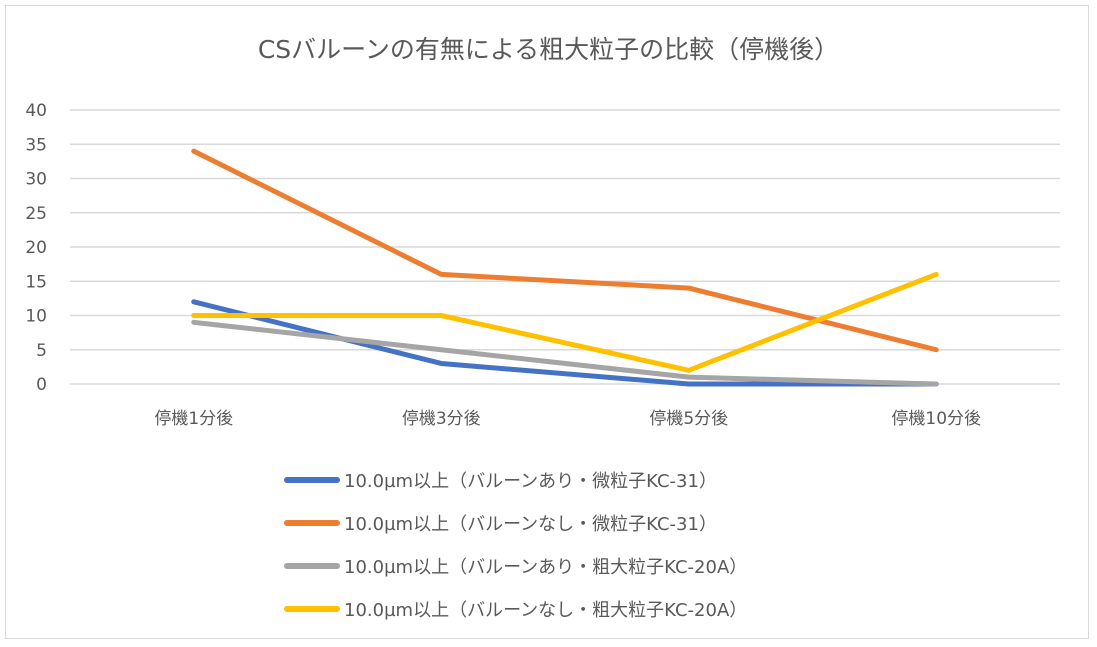 The height and width of the screenshot is (647, 1097). Describe the element at coordinates (530, 524) in the screenshot. I see `legend-label: 10.0µm以上（バルーンなし・微粒子KC-31）` at that location.